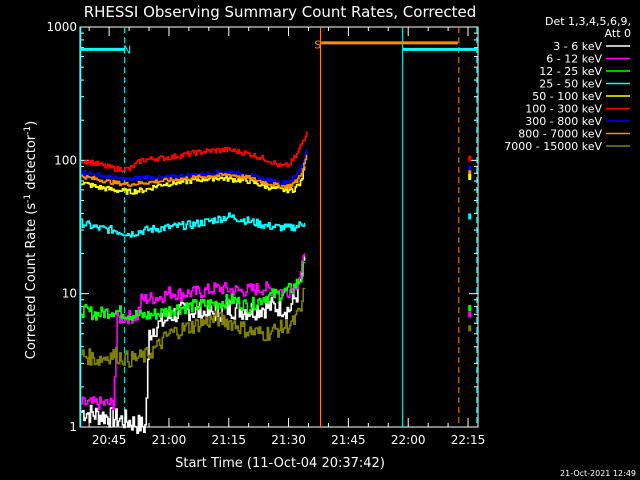 This screenshot has width=640, height=480. What do you see at coordinates (598, 473) in the screenshot?
I see `footer-timestamp: 21-Oct-2021 12:49` at bounding box center [598, 473].